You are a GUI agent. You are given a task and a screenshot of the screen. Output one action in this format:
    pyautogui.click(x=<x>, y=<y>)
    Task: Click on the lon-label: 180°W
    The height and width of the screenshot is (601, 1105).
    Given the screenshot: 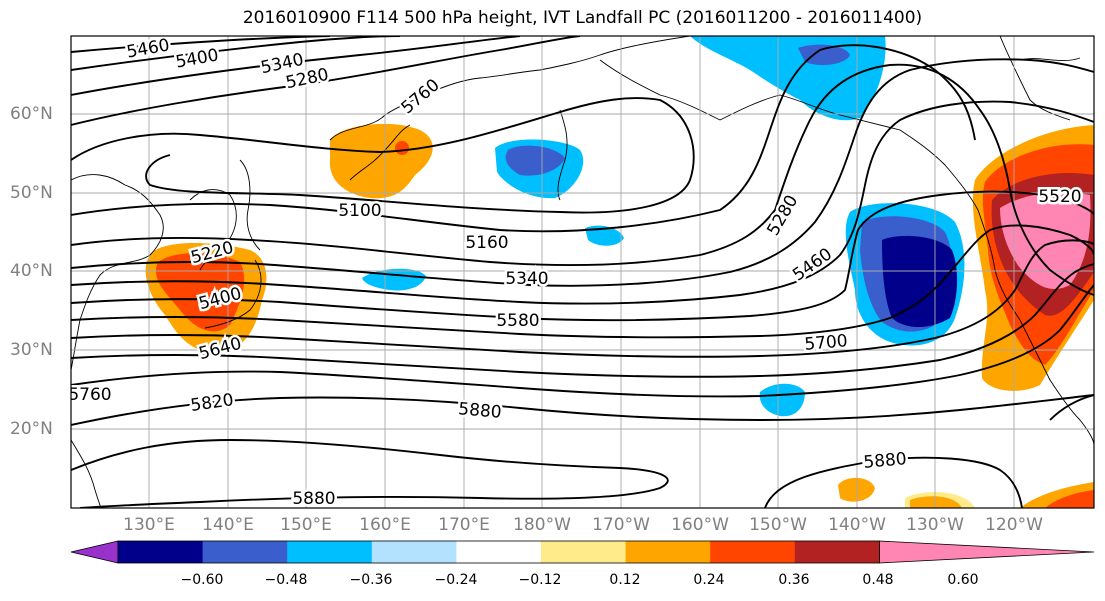 What is the action you would take?
    pyautogui.click(x=542, y=525)
    